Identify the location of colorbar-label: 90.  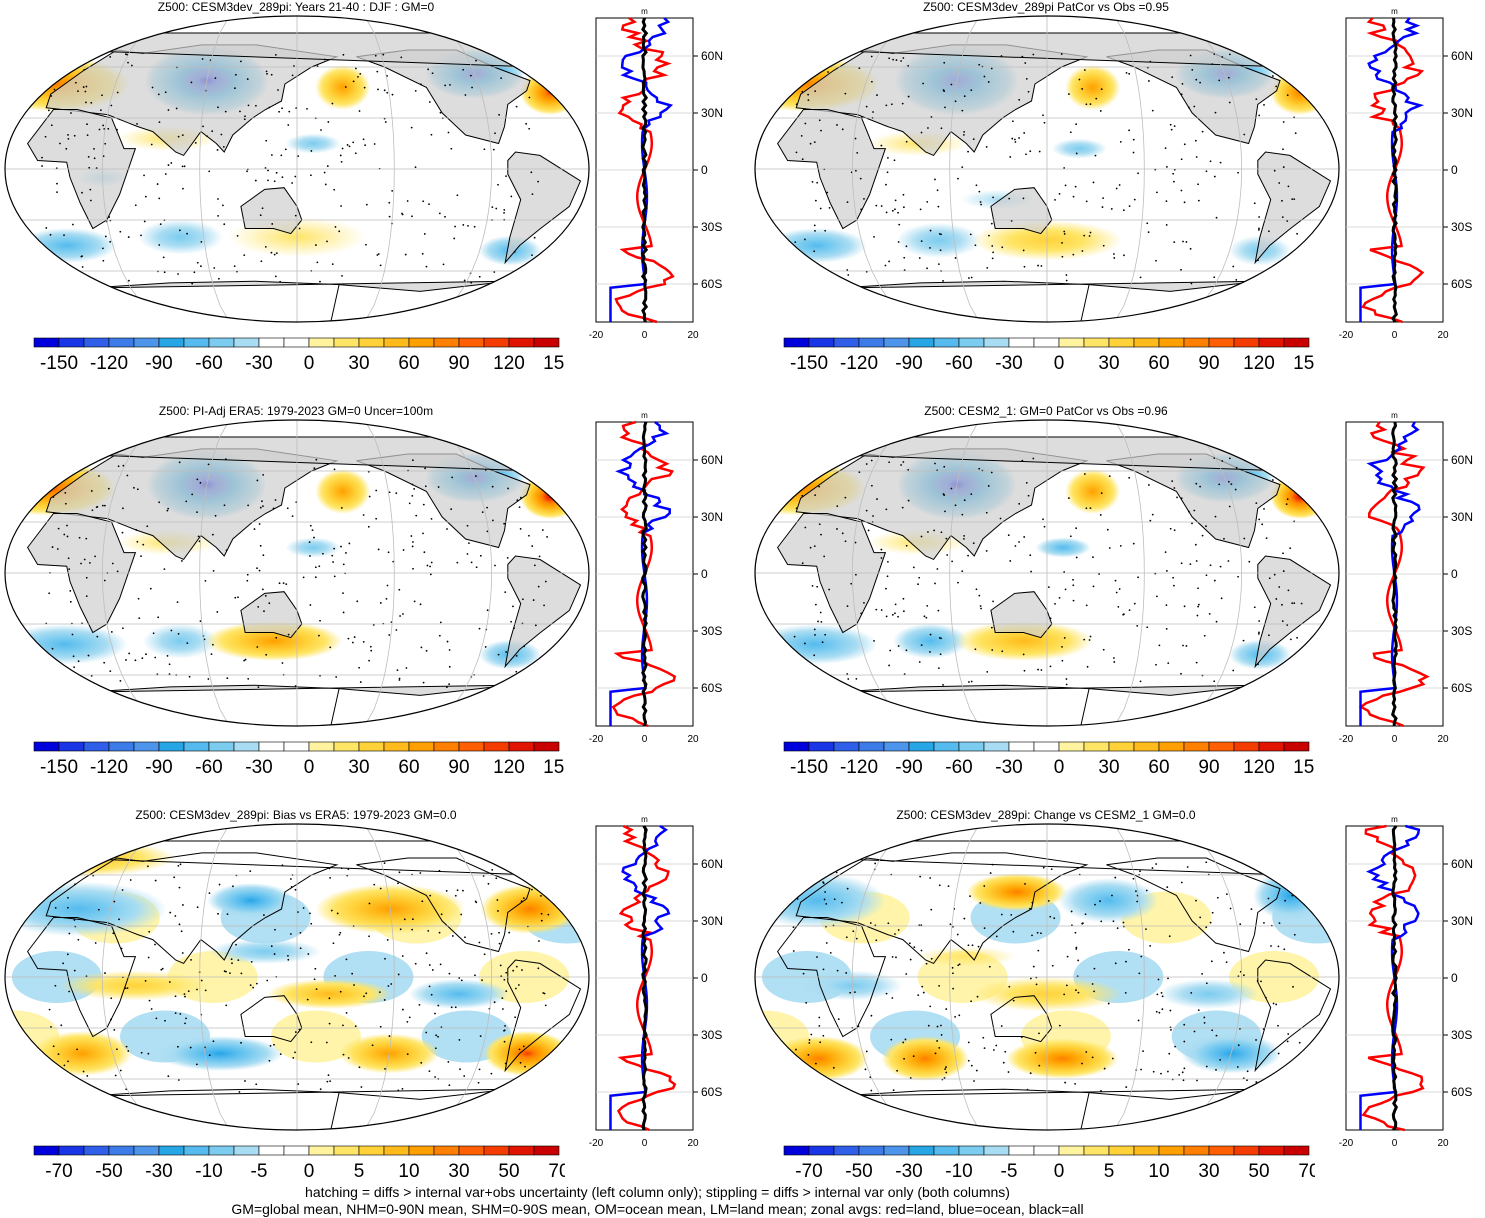
(1208, 767).